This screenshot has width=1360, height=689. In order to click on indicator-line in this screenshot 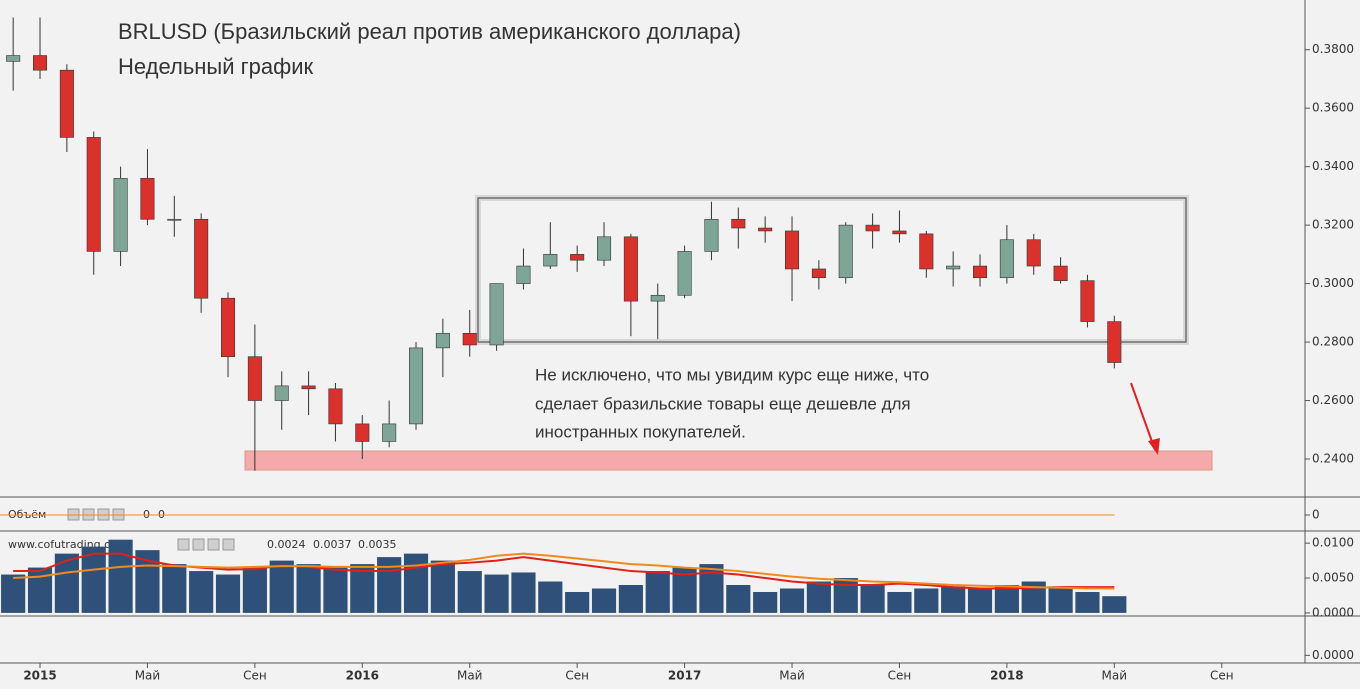, I will do `click(564, 571)`.